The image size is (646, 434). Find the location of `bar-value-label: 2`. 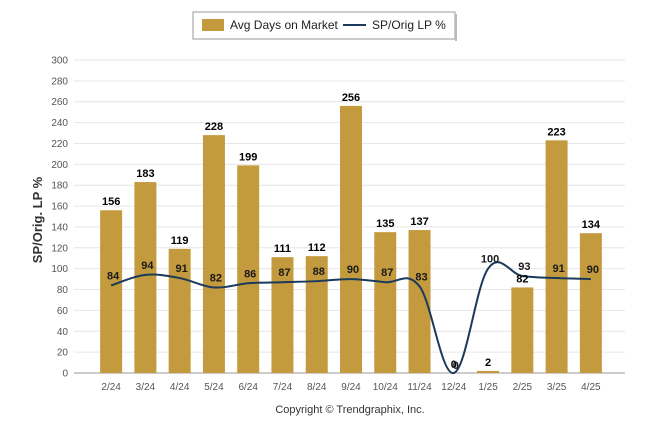

bar-value-label: 2 is located at coordinates (488, 363).